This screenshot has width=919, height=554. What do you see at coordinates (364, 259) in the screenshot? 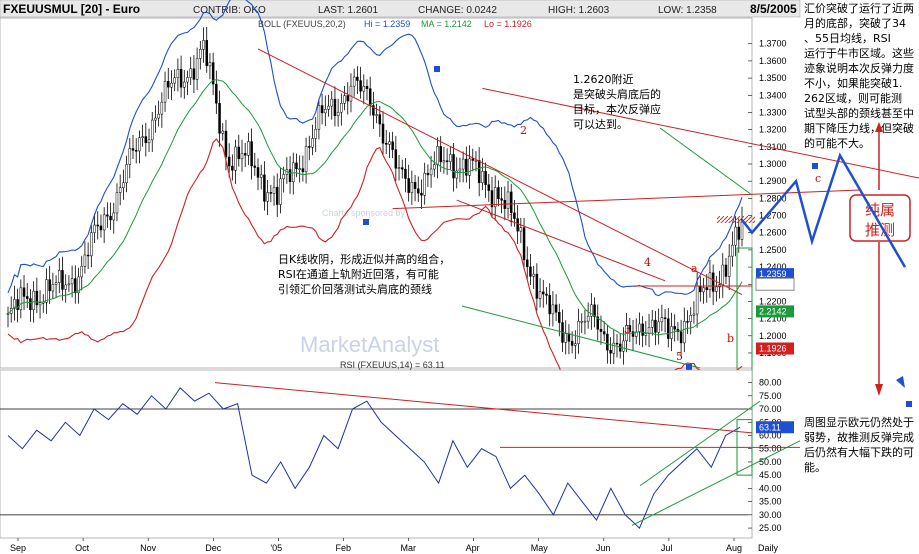
I see `annotation-line: 日K线收阴，形成近似并高的组合，` at bounding box center [364, 259].